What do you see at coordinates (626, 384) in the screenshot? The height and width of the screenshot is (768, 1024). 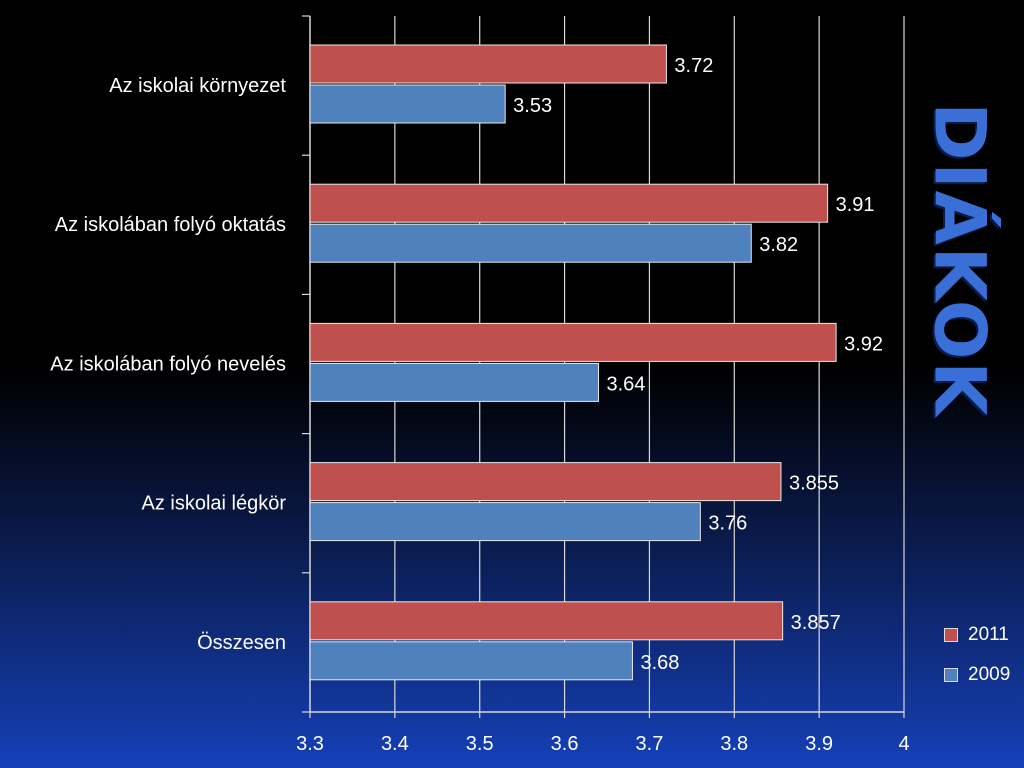 I see `data-label-2009: 3.64` at bounding box center [626, 384].